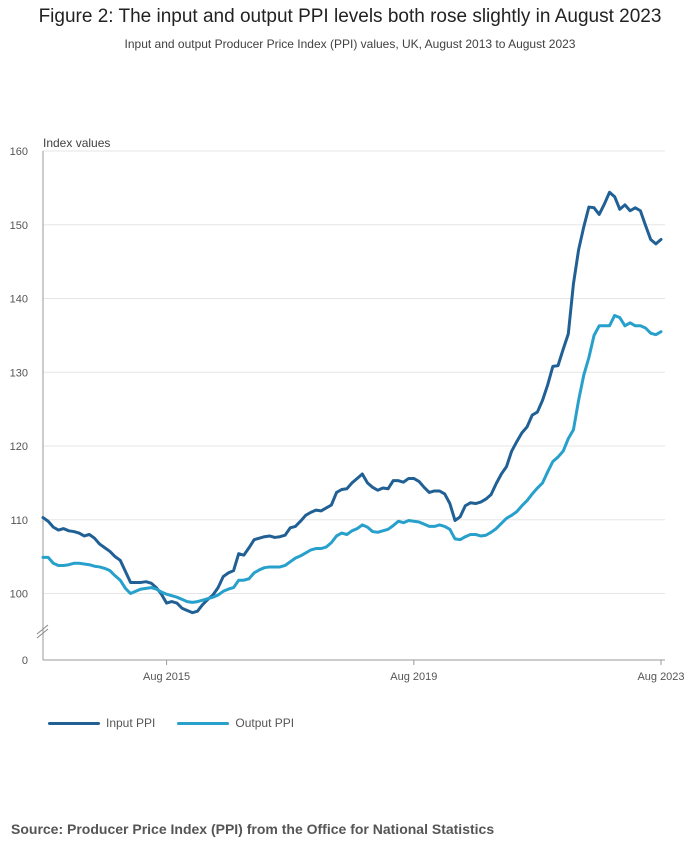 The image size is (700, 857). What do you see at coordinates (42, 631) in the screenshot?
I see `axis-break-marker` at bounding box center [42, 631].